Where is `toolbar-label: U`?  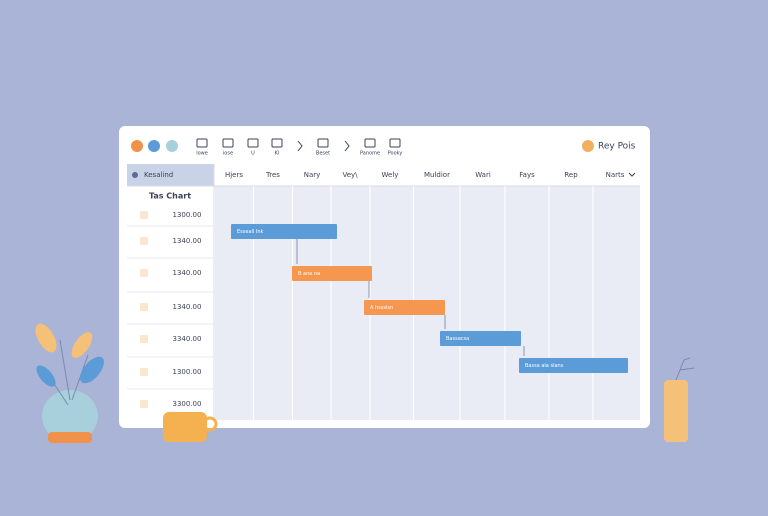 toolbar-label: U is located at coordinates (253, 154).